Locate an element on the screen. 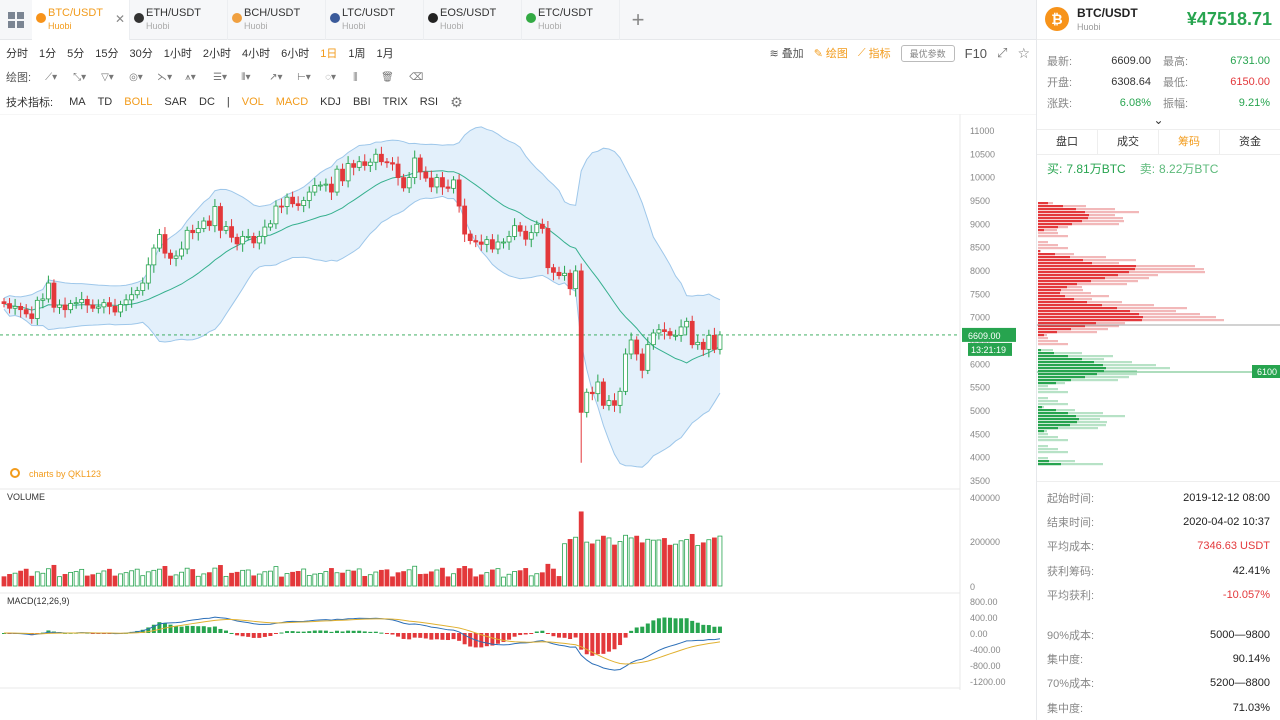 Image resolution: width=1280 pixels, height=720 pixels. period-button: 1小时 is located at coordinates (177, 54).